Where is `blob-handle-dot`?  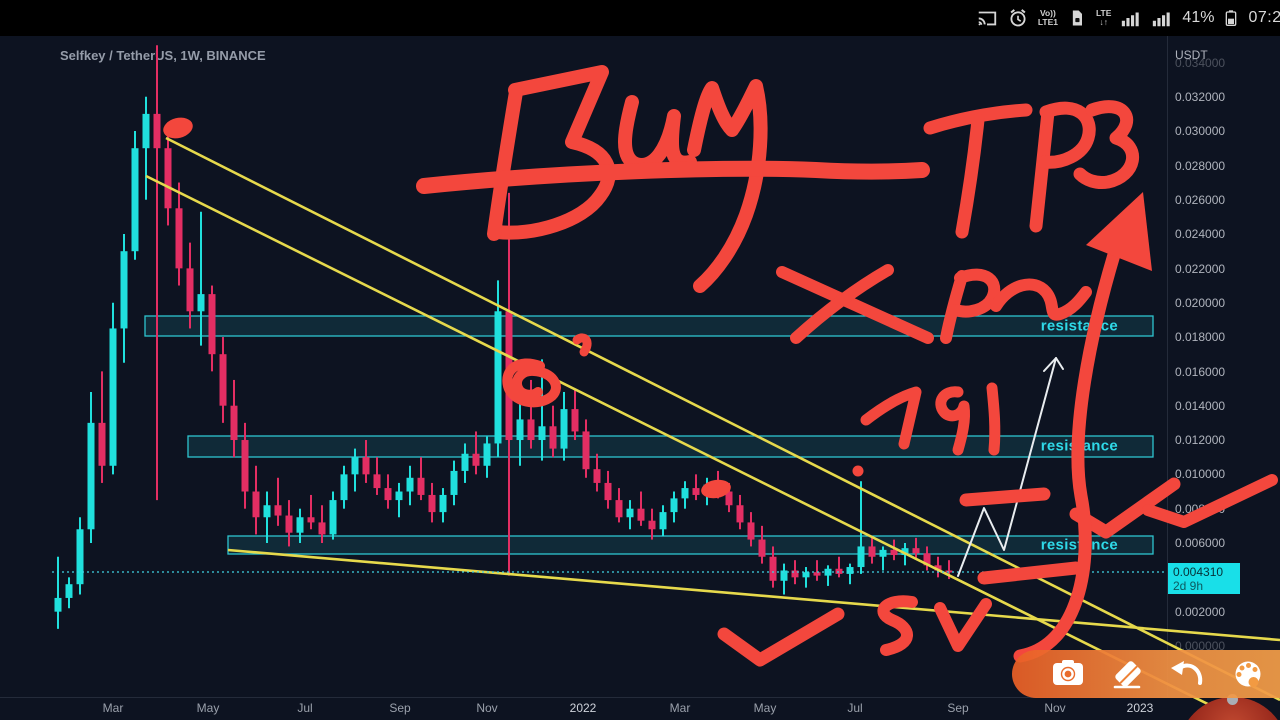
blob-handle-dot is located at coordinates (1232, 699).